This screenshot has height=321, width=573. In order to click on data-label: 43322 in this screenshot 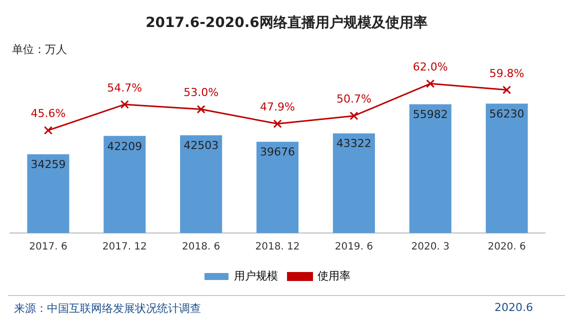, I will do `click(354, 143)`.